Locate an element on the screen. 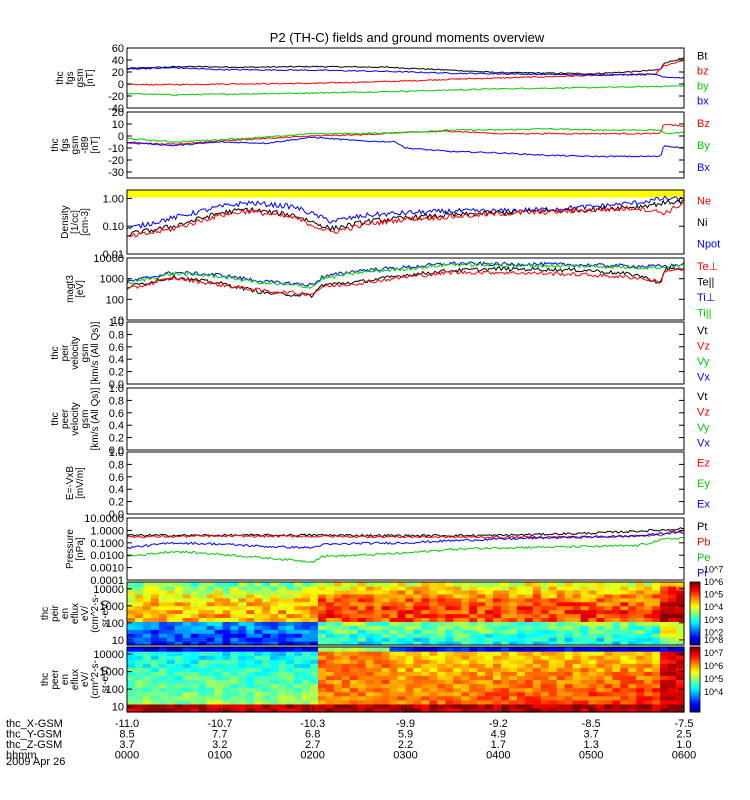 This screenshot has height=800, width=750. y-label-peir_vel: thc peir velocity gsm [km/s (All Qs)] is located at coordinates (75, 352).